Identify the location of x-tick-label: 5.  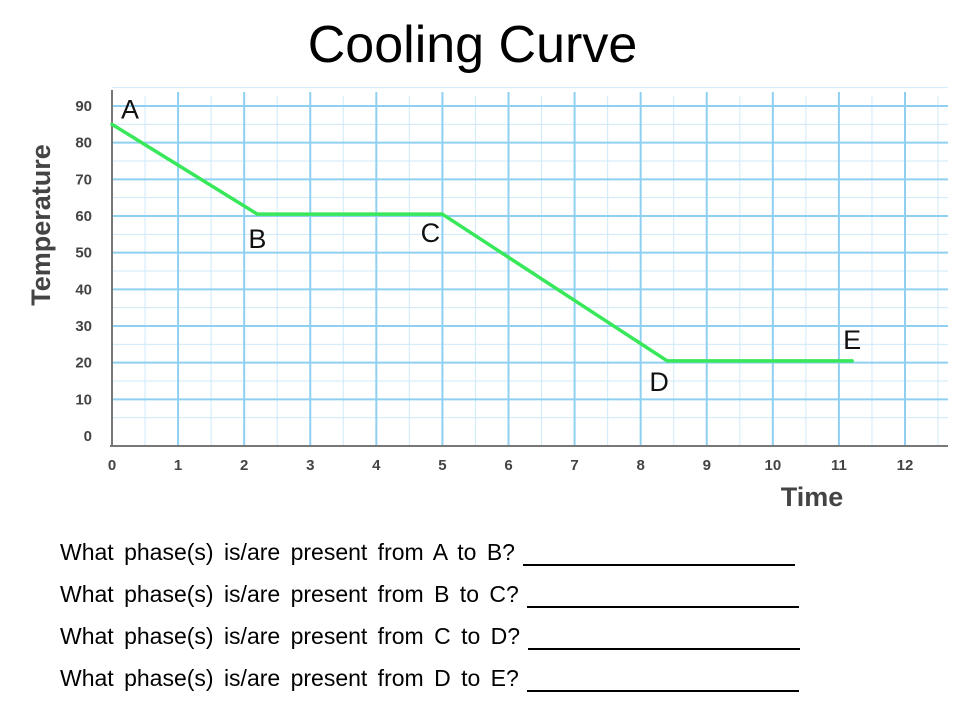
(442, 465).